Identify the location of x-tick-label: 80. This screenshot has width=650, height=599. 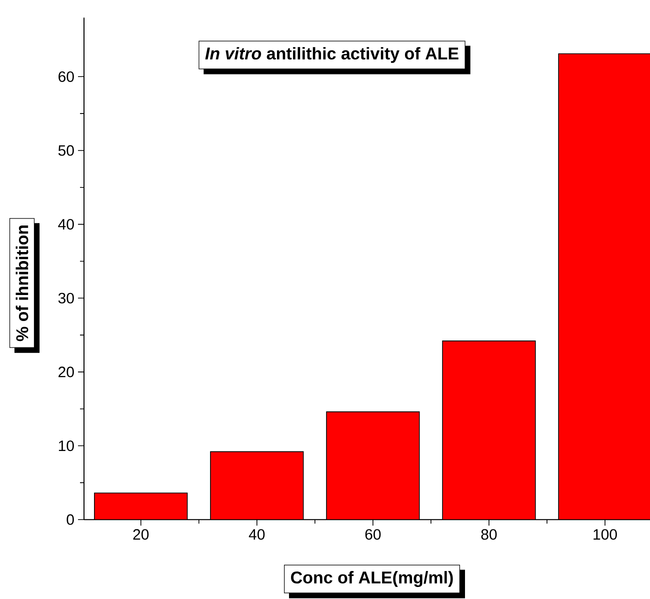
(489, 534).